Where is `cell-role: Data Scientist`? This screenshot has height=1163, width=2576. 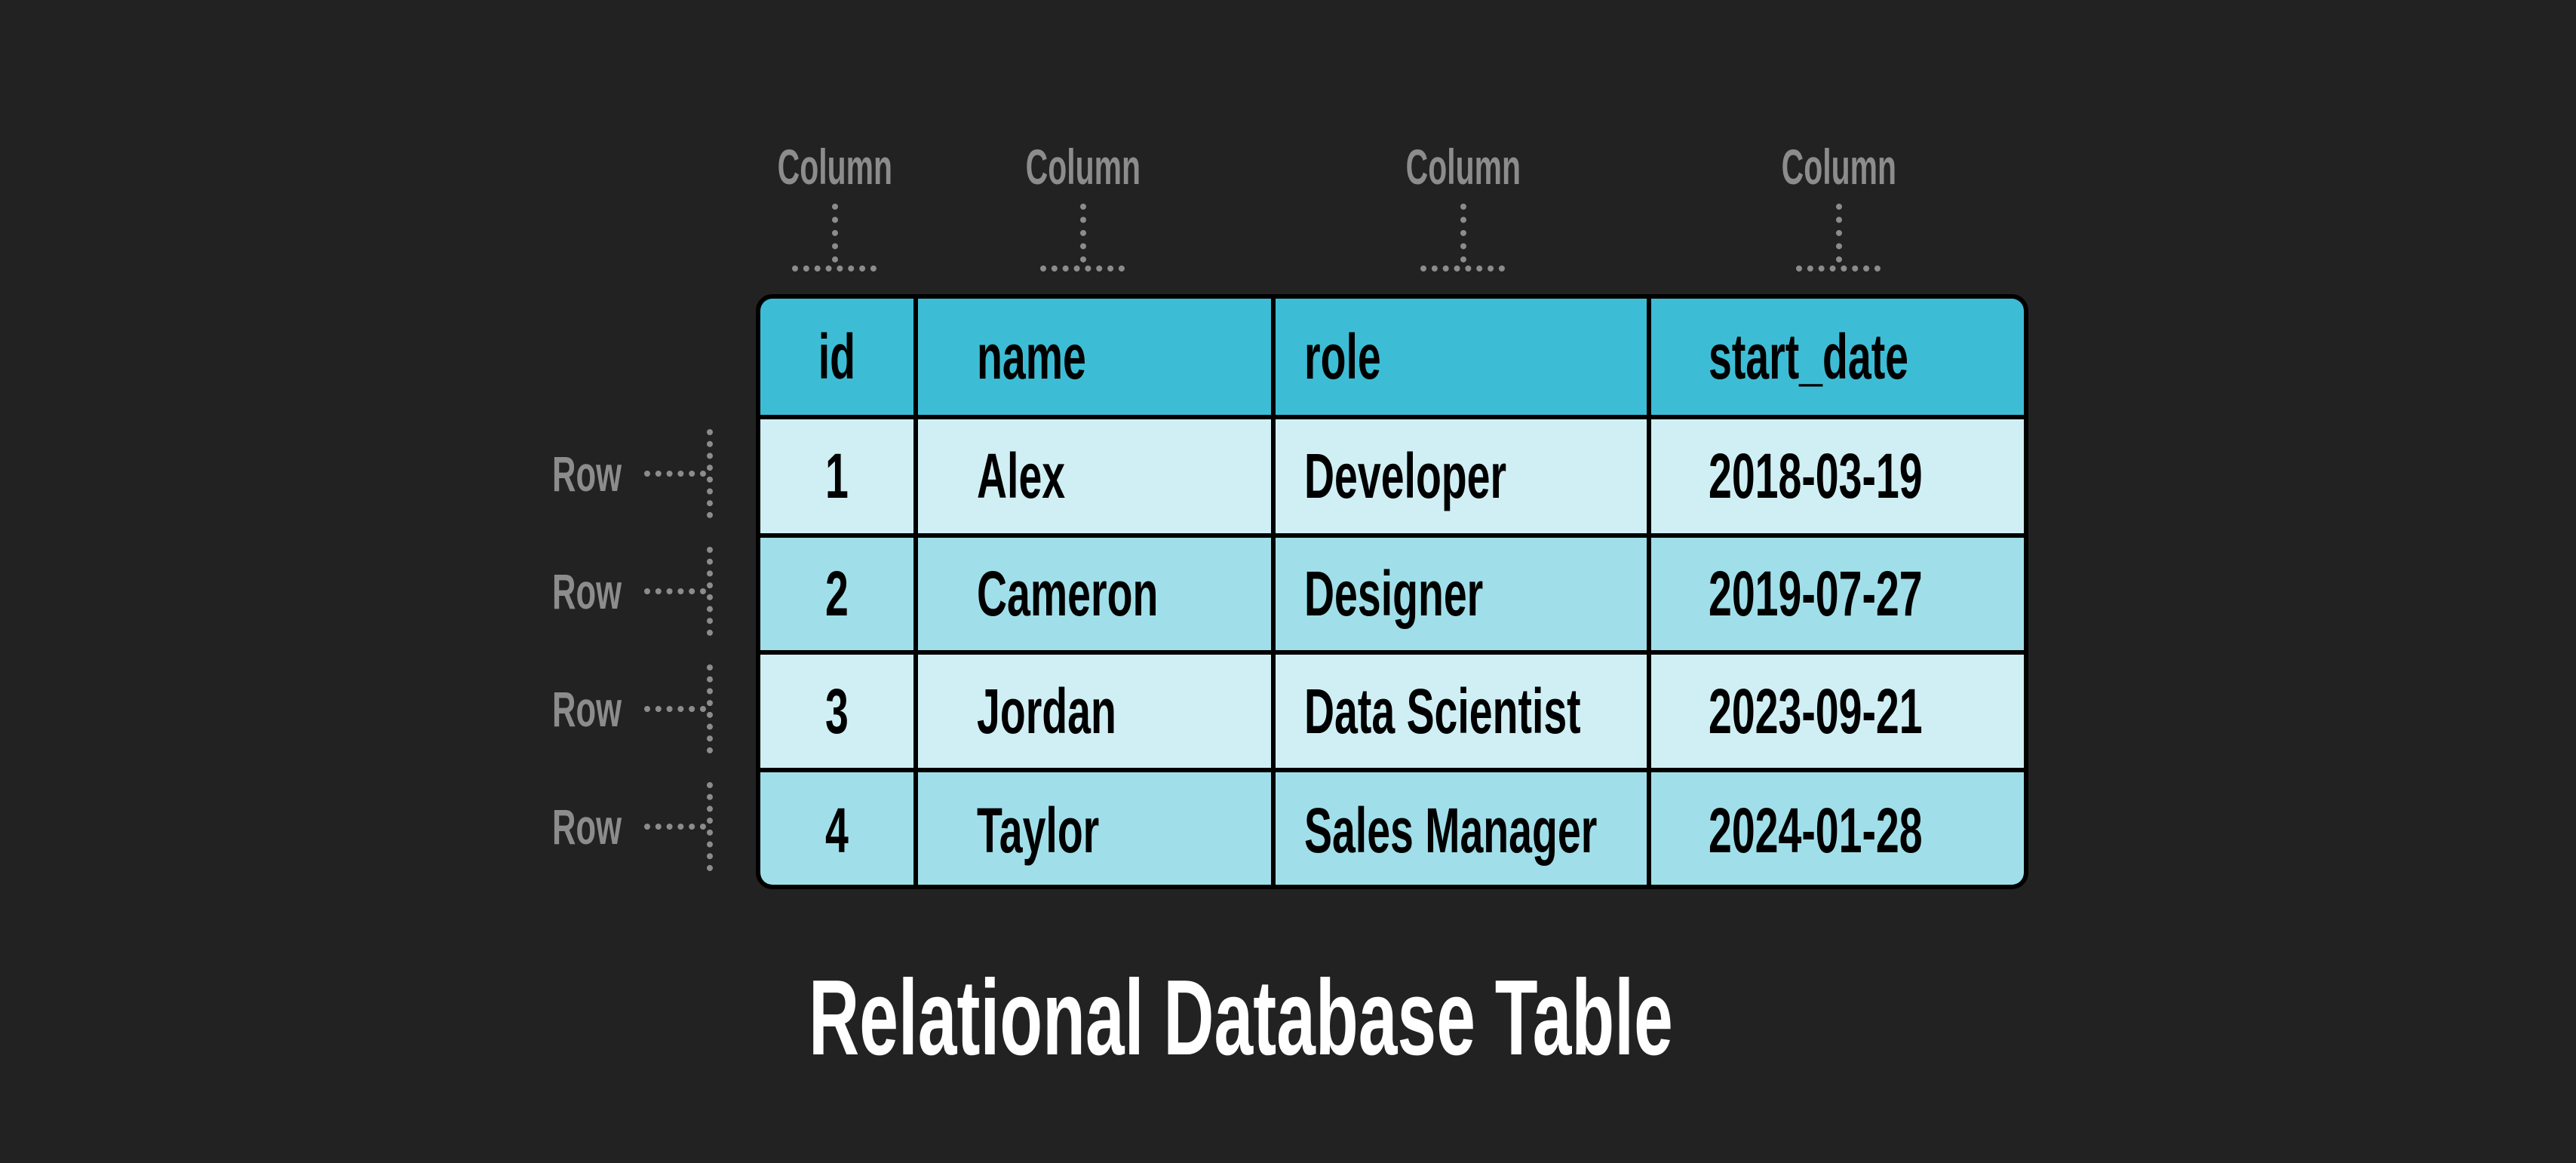 cell-role: Data Scientist is located at coordinates (1461, 711).